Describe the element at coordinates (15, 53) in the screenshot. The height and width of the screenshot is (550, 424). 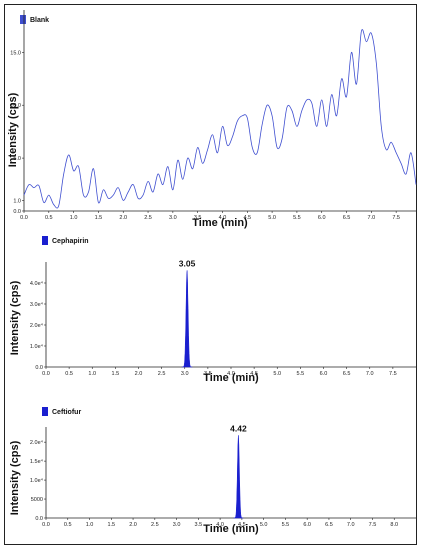
I see `y-tick-label: 15.0` at that location.